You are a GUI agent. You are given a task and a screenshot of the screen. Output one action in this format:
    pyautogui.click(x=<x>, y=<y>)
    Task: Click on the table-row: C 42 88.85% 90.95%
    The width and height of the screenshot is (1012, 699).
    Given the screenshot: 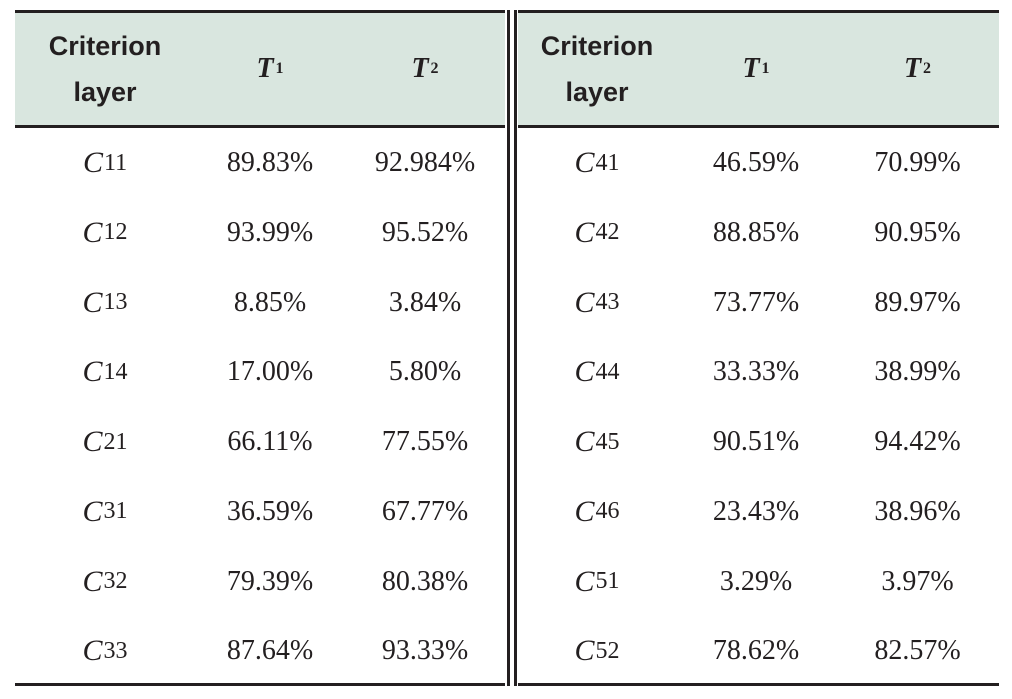 What is the action you would take?
    pyautogui.click(x=758, y=233)
    